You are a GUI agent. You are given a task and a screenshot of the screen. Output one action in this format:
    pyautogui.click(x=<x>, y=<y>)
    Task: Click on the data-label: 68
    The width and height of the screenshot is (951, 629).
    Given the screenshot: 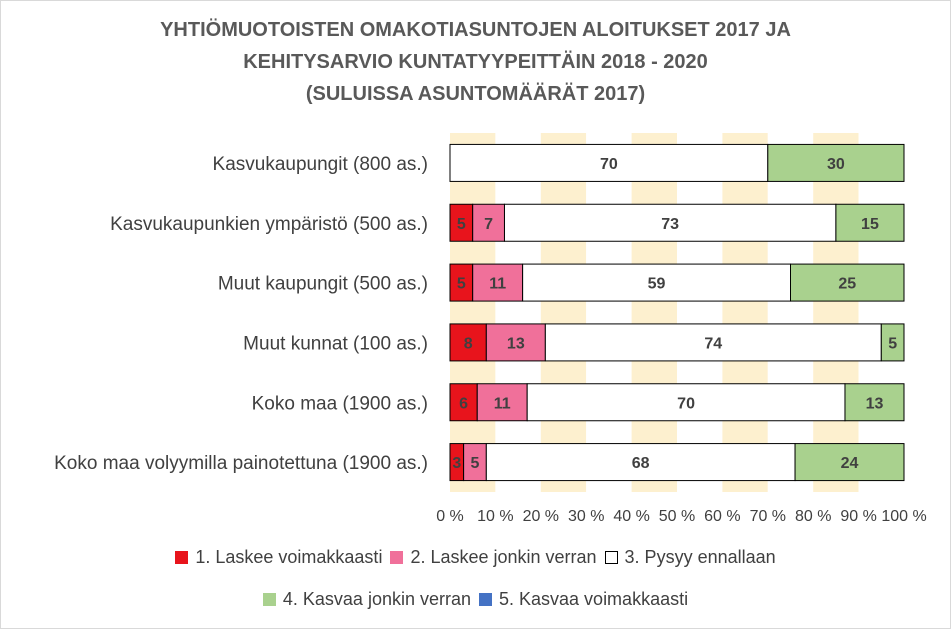 What is the action you would take?
    pyautogui.click(x=641, y=463)
    